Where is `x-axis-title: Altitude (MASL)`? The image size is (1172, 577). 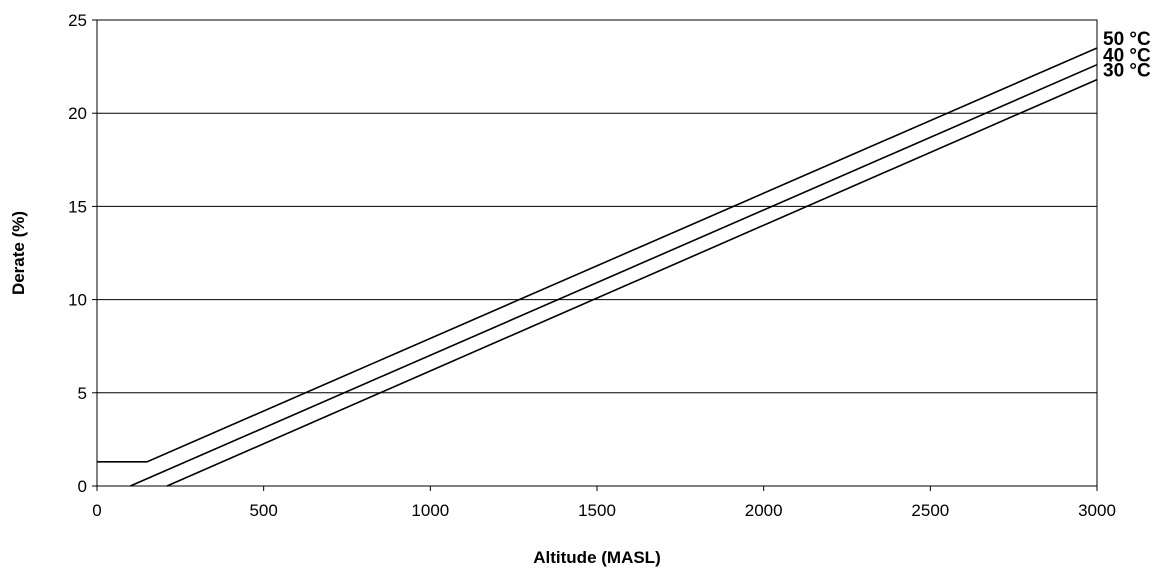 x-axis-title: Altitude (MASL) is located at coordinates (596, 557).